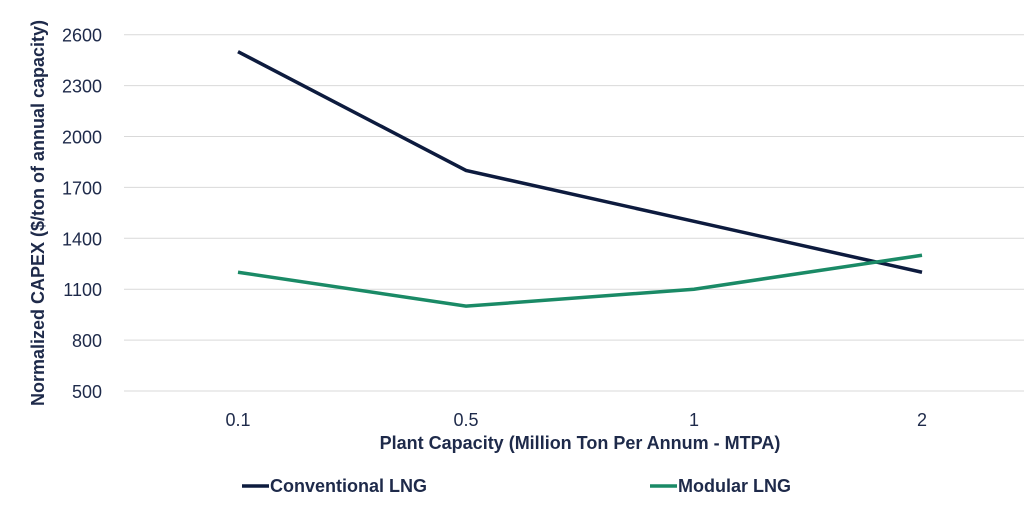 Image resolution: width=1024 pixels, height=520 pixels. I want to click on y-tick-label: 1100, so click(82, 290).